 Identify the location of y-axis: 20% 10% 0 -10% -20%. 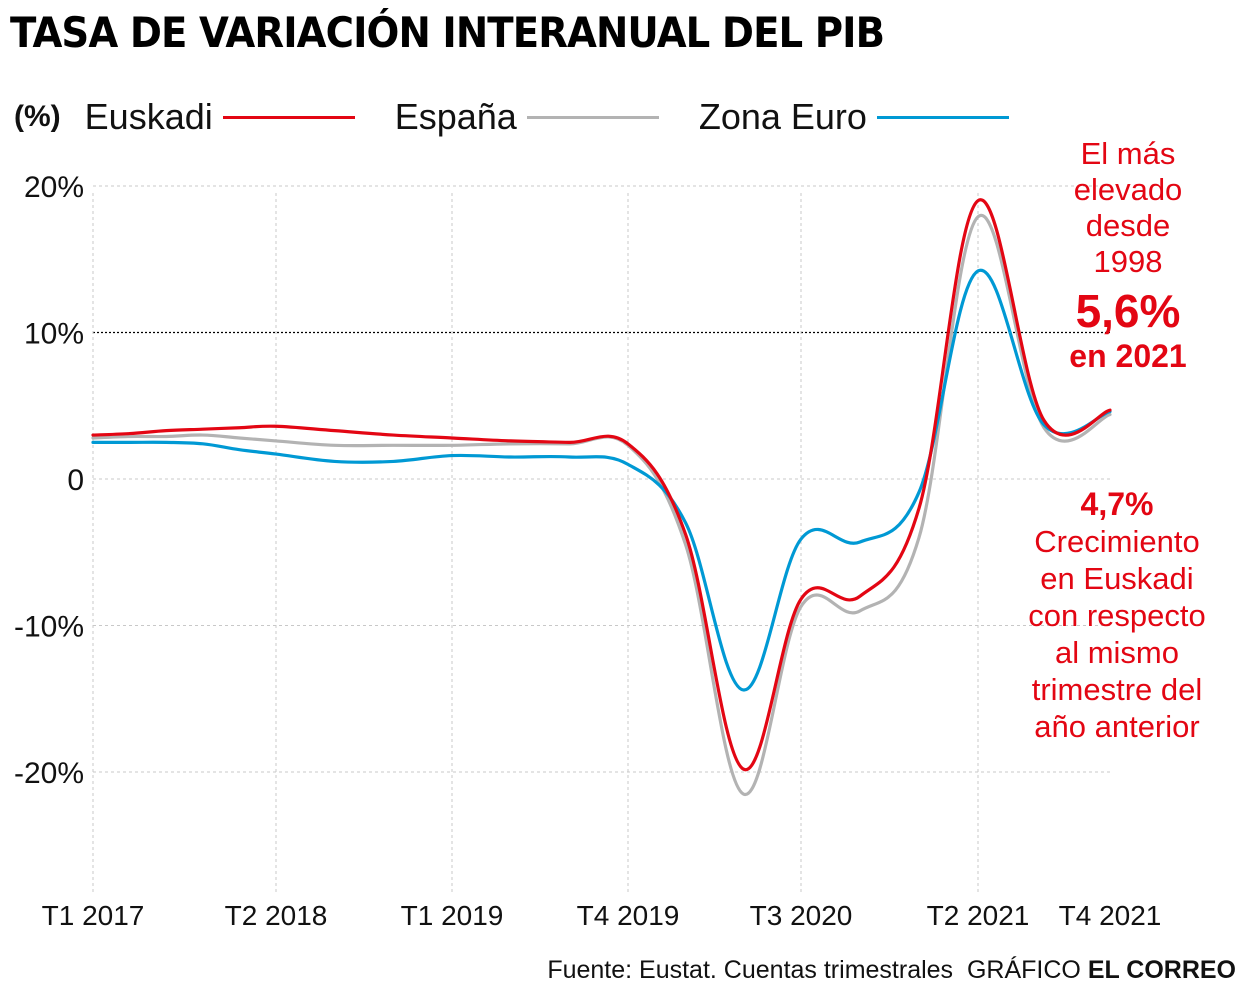
(49, 480).